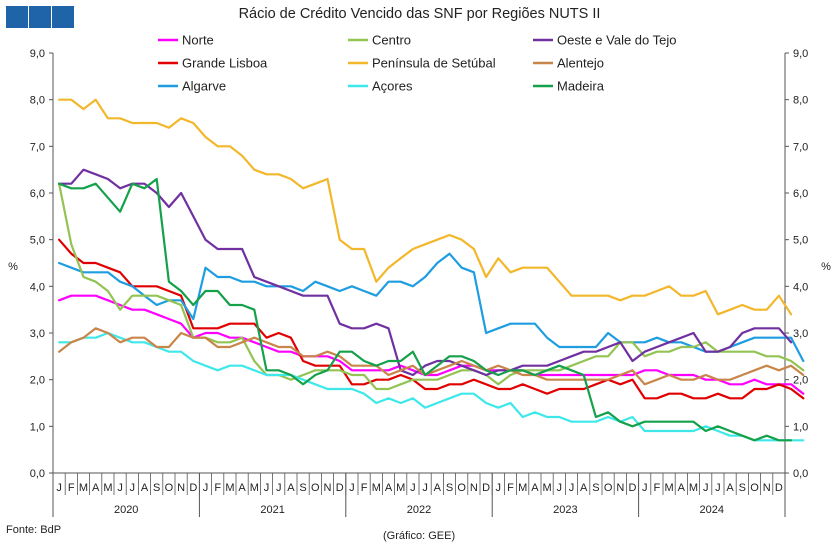 This screenshot has height=551, width=839. Describe the element at coordinates (800, 101) in the screenshot. I see `y-tick-label-right: 8,0` at that location.